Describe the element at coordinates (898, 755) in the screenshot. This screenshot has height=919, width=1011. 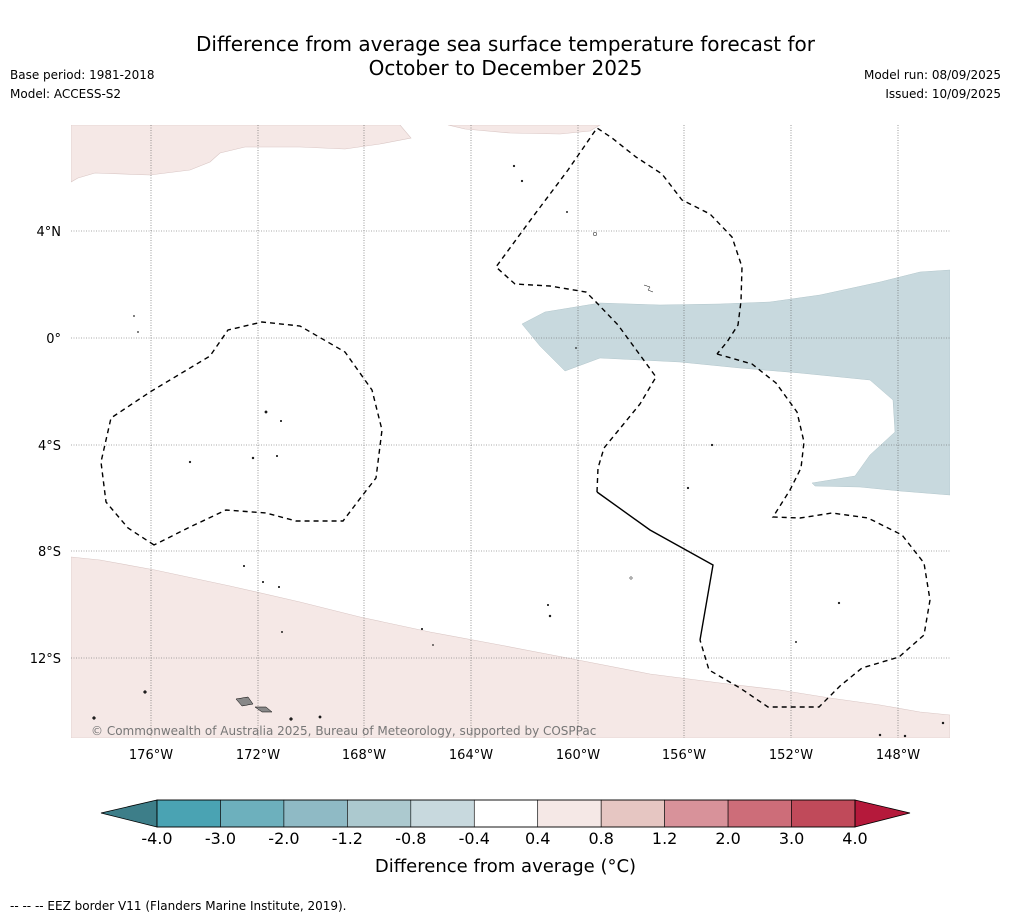
I see `lon-label-148w: 148°W` at that location.